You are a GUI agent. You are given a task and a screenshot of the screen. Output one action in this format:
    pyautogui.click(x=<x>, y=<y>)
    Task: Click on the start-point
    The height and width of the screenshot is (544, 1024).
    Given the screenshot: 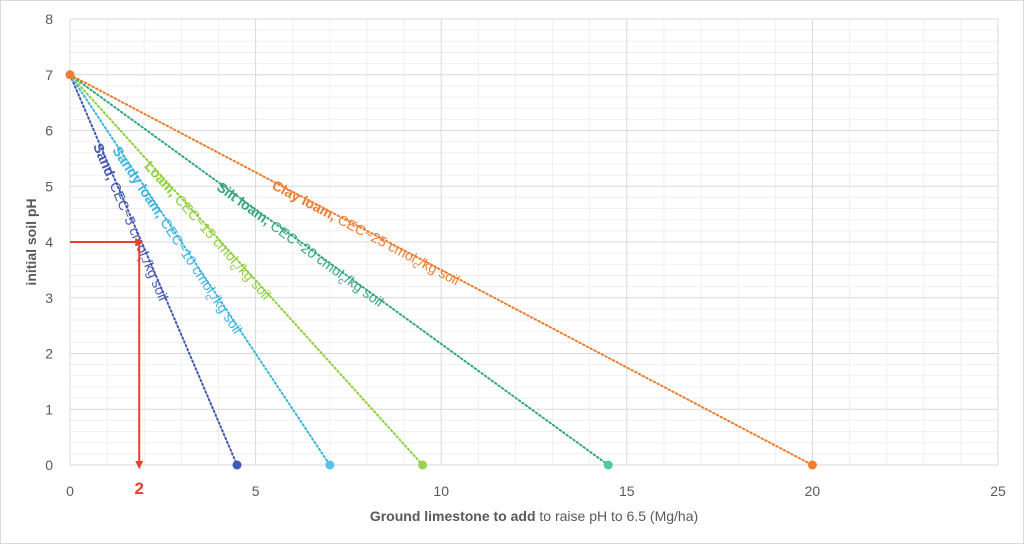 What is the action you would take?
    pyautogui.click(x=70, y=75)
    